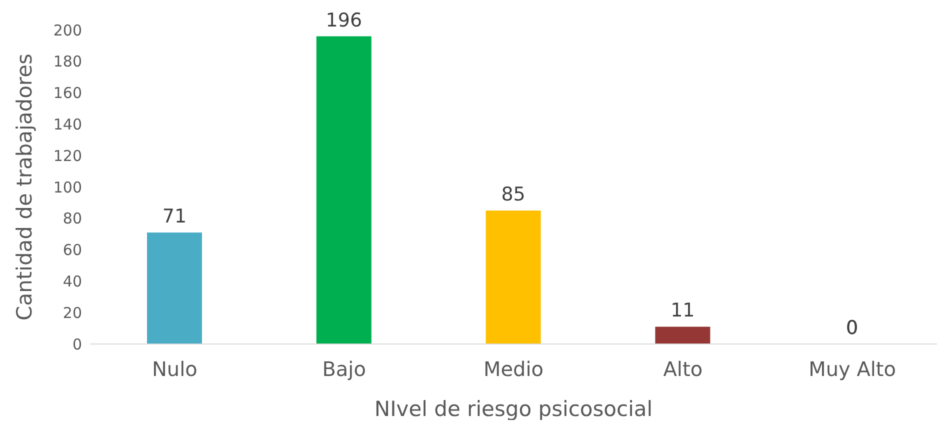  Describe the element at coordinates (72, 281) in the screenshot. I see `y-tick-label: 40` at that location.